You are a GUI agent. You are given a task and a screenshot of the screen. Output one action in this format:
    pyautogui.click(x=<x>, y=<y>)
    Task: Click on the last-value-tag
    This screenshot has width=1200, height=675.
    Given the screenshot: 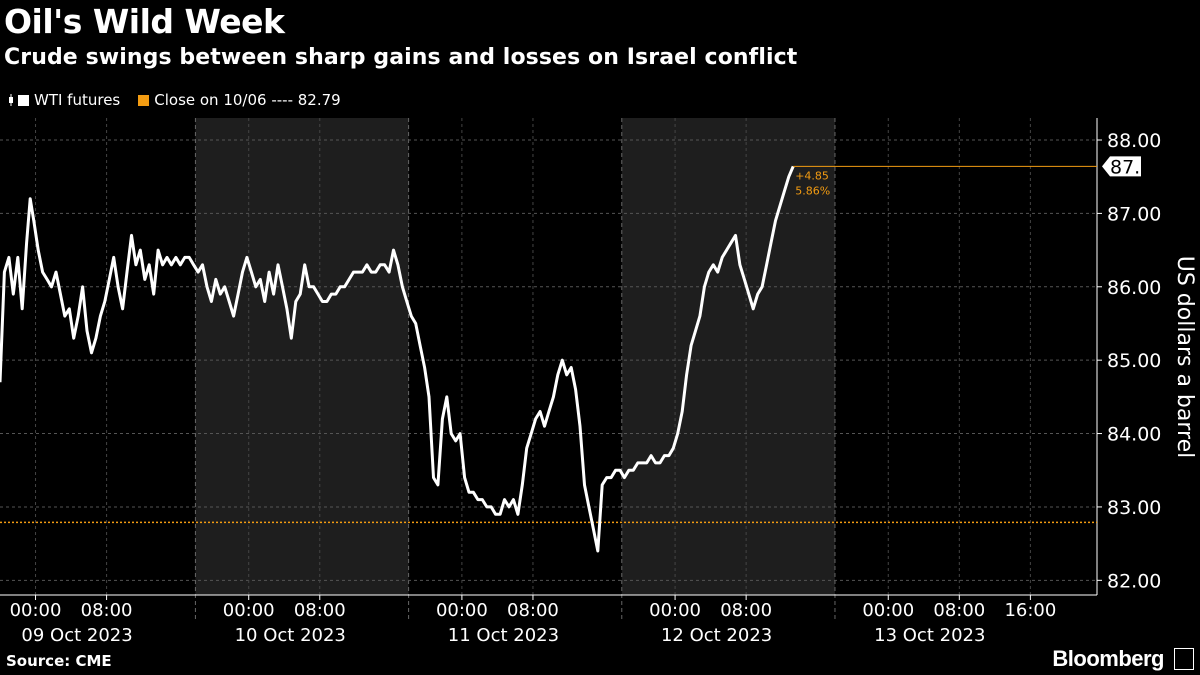 What is the action you would take?
    pyautogui.click(x=1121, y=166)
    